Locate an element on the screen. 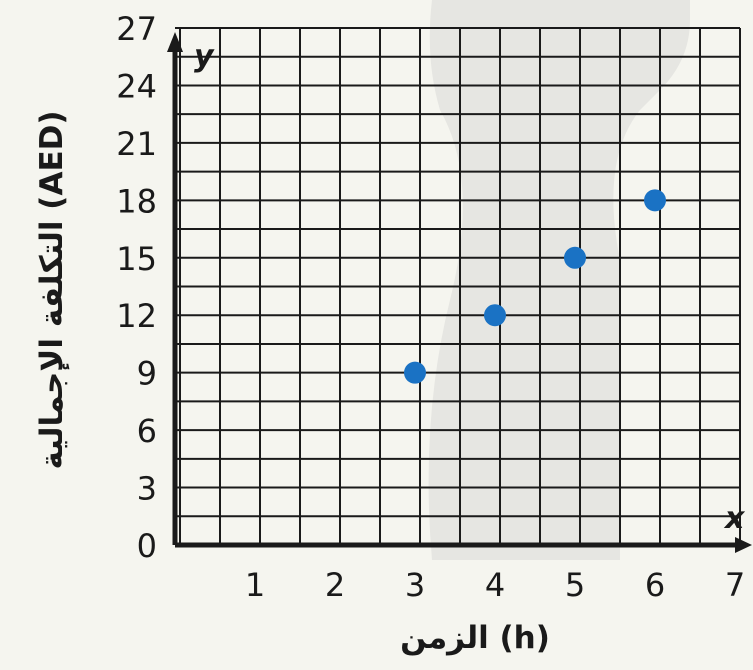  x-tick-label: 4 is located at coordinates (495, 585).